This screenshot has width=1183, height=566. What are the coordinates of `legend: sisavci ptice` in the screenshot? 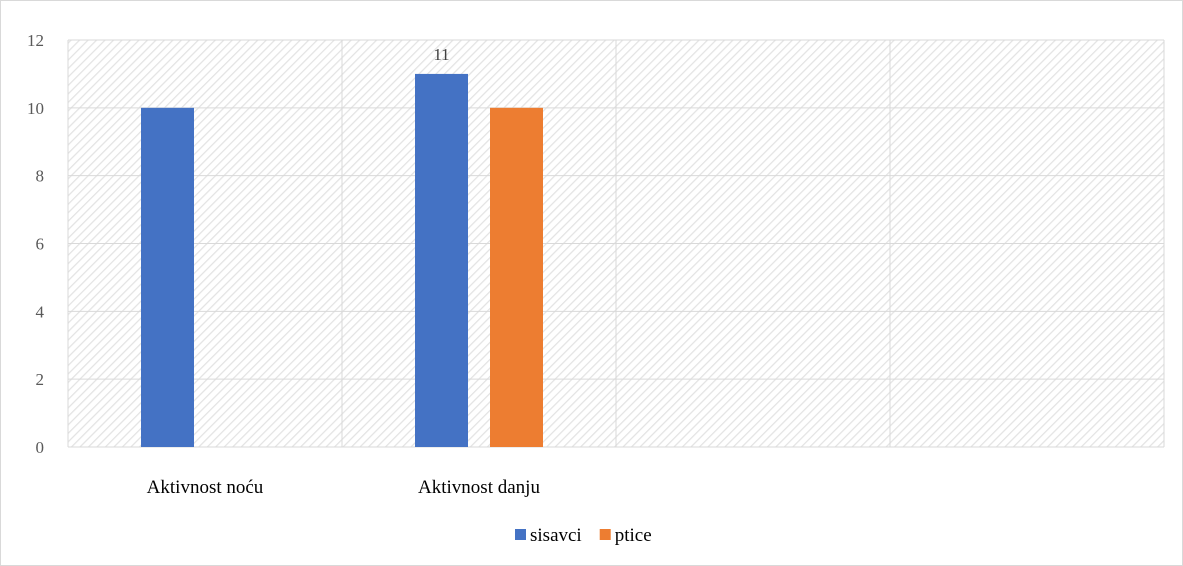 It's located at (583, 535).